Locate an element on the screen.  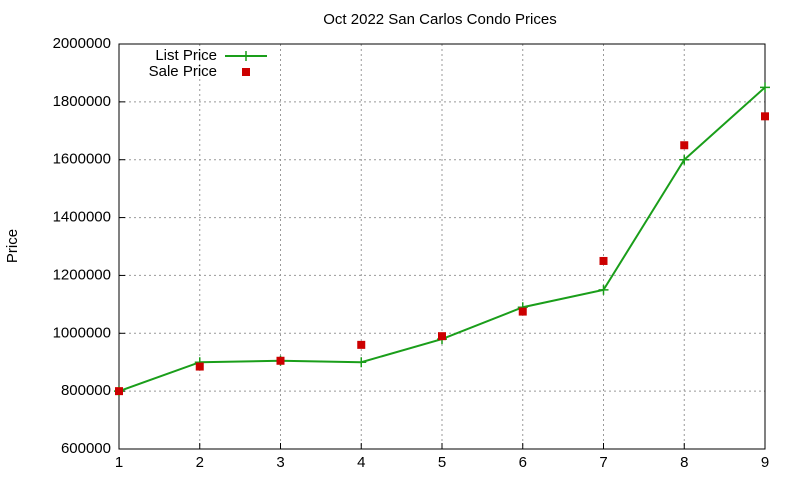
chart-title: Oct 2022 San Carlos Condo Prices is located at coordinates (439, 19).